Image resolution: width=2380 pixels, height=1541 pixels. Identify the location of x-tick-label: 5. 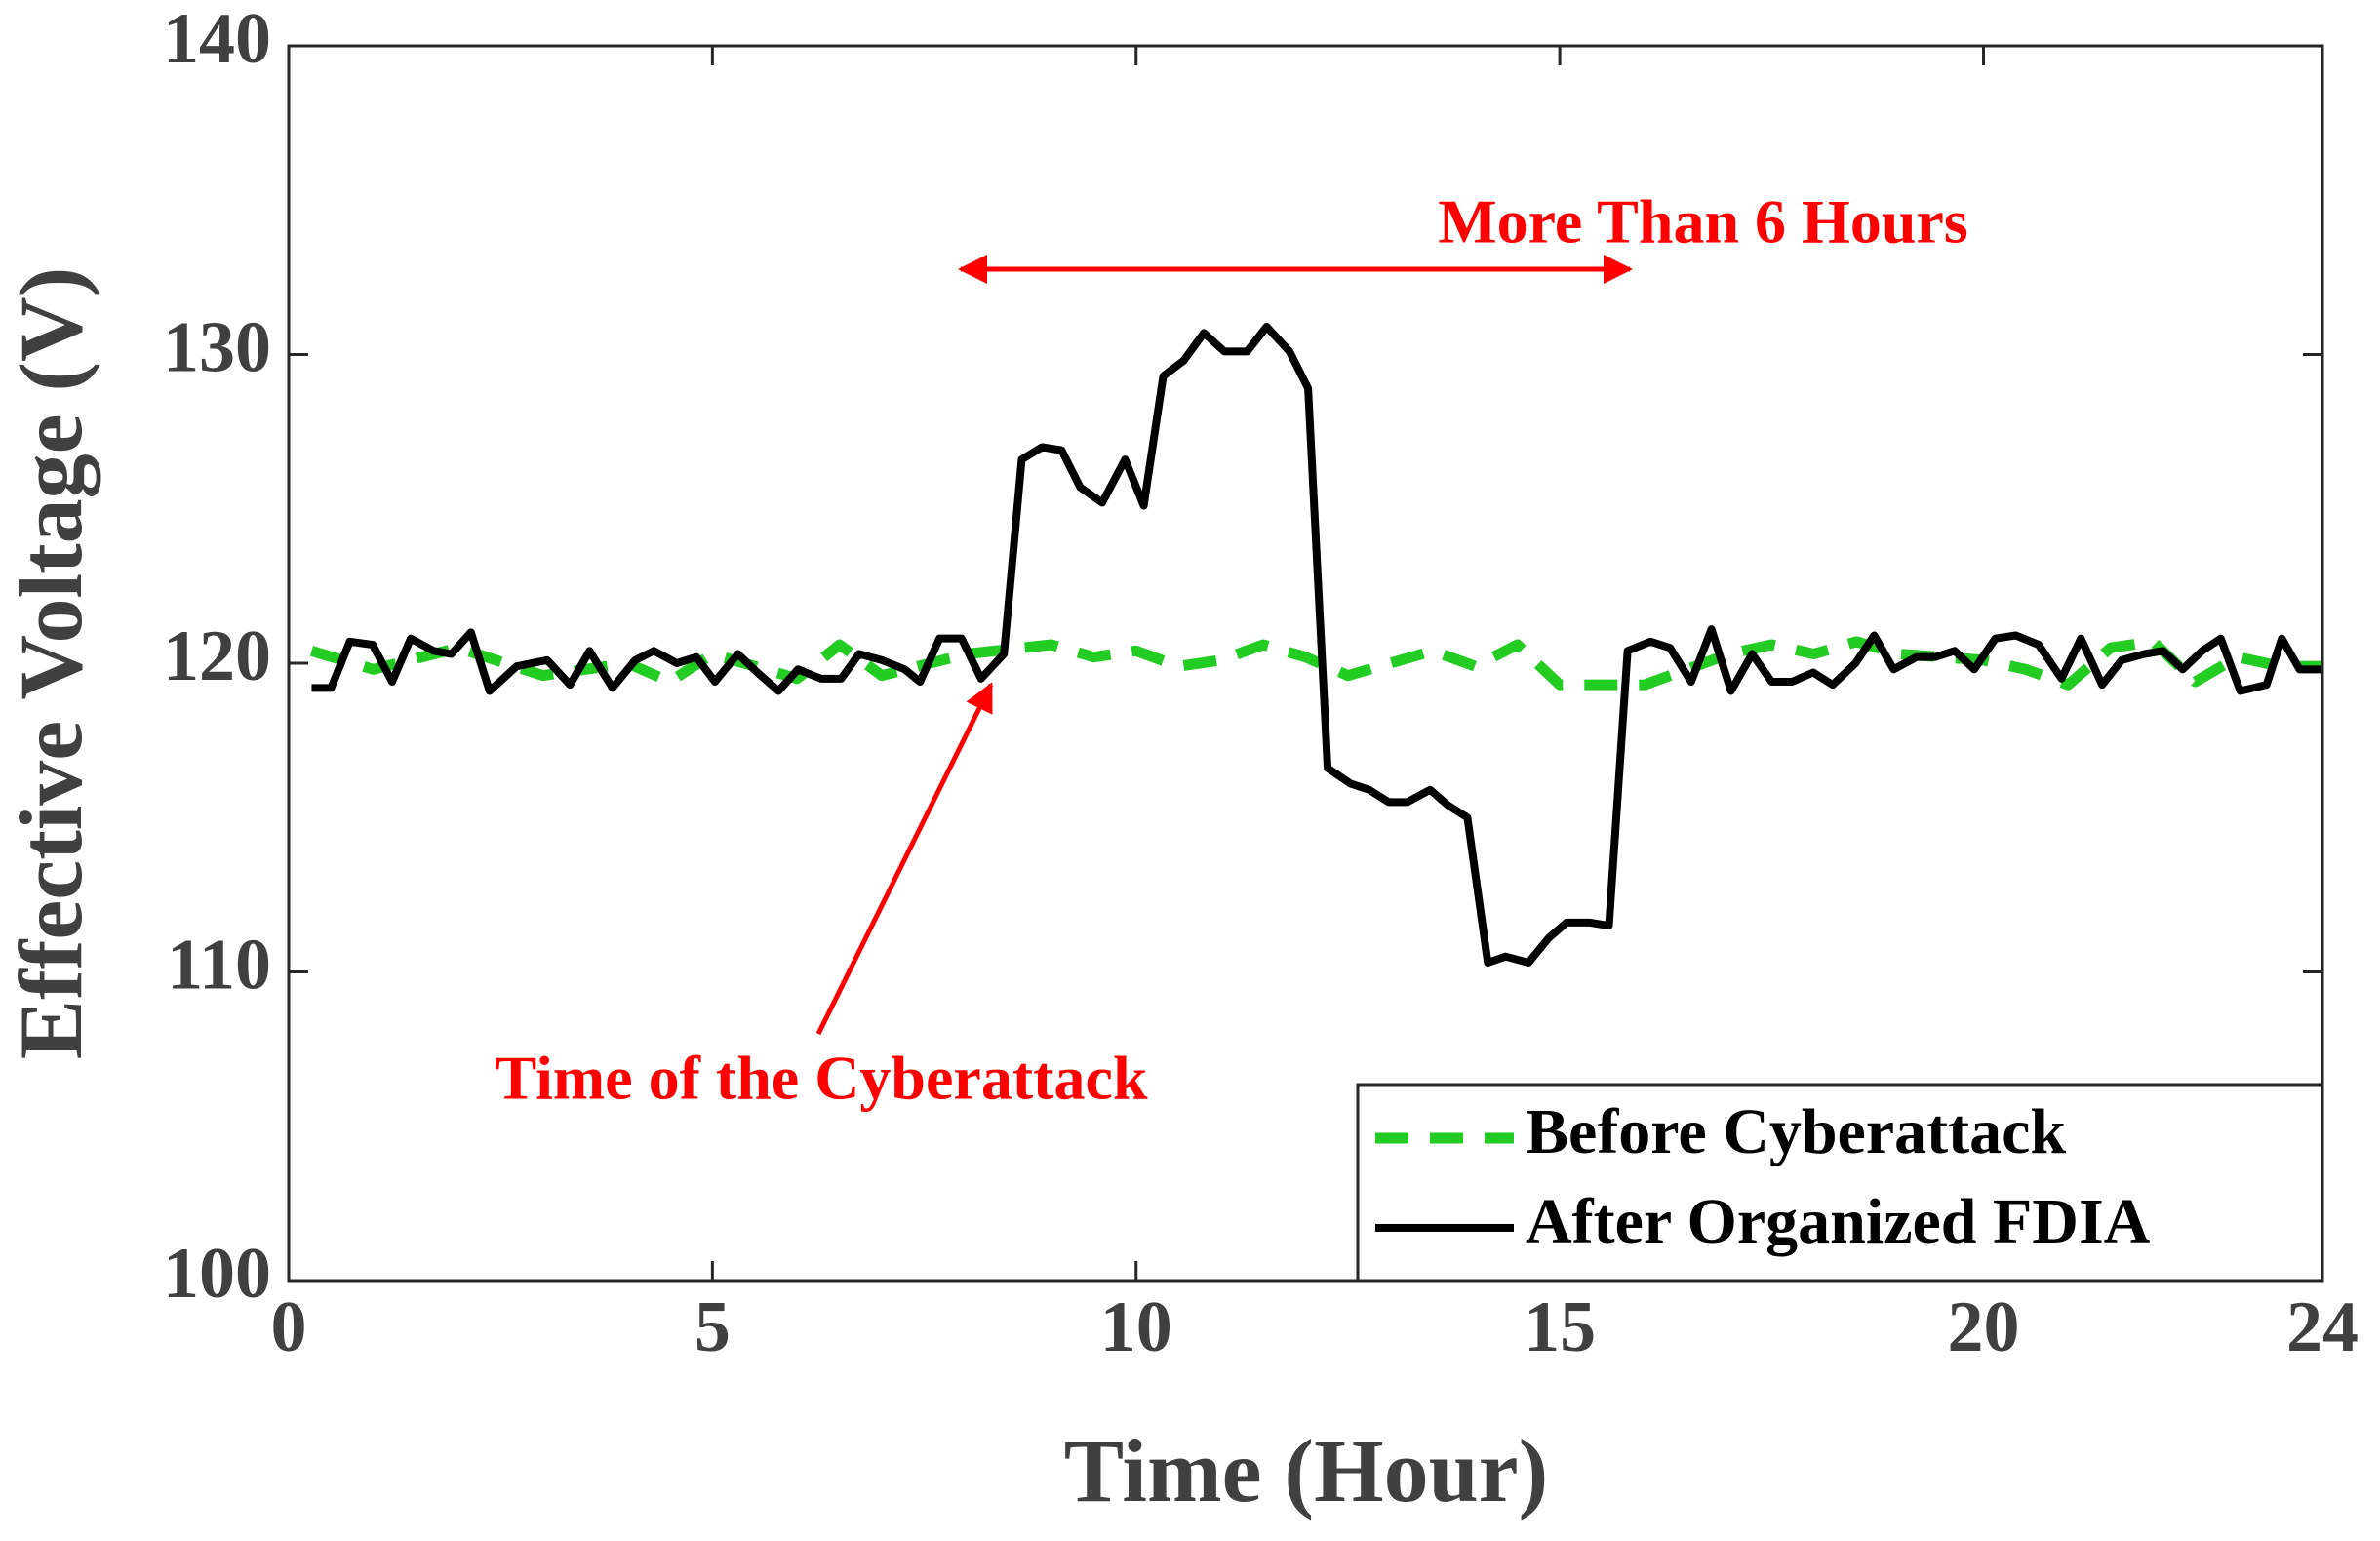
(712, 1327).